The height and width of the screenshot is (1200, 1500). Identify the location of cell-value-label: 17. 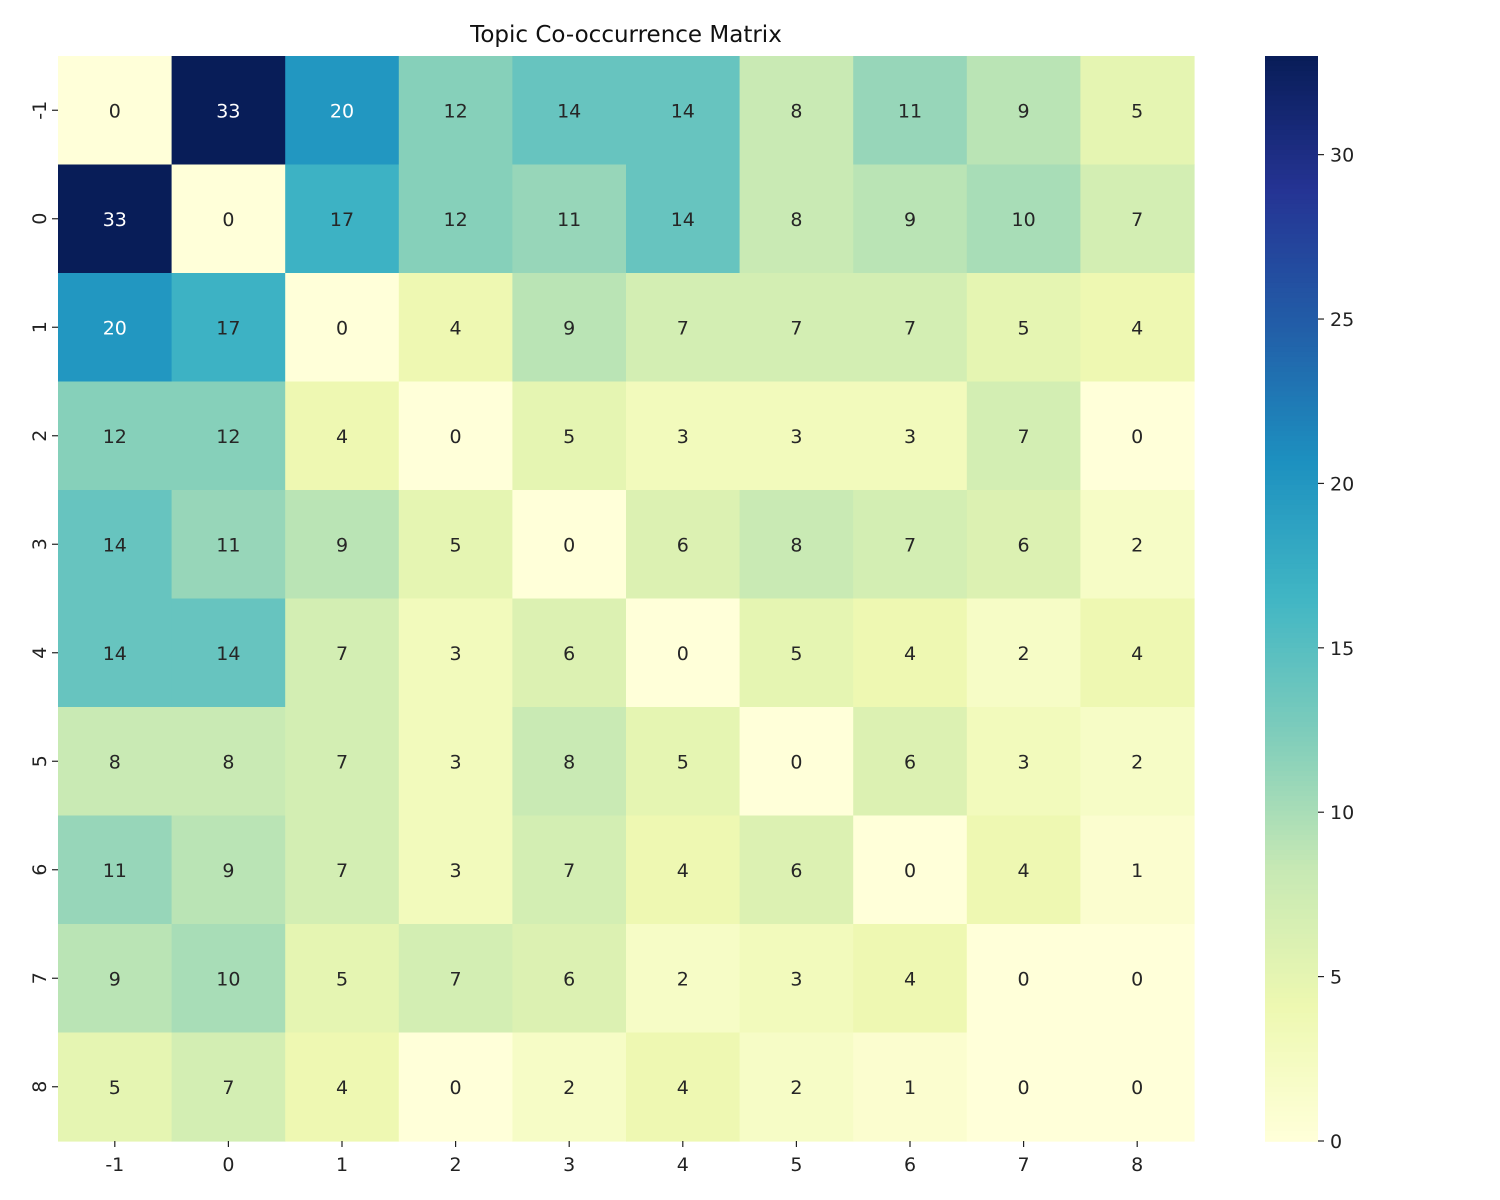
(228, 328).